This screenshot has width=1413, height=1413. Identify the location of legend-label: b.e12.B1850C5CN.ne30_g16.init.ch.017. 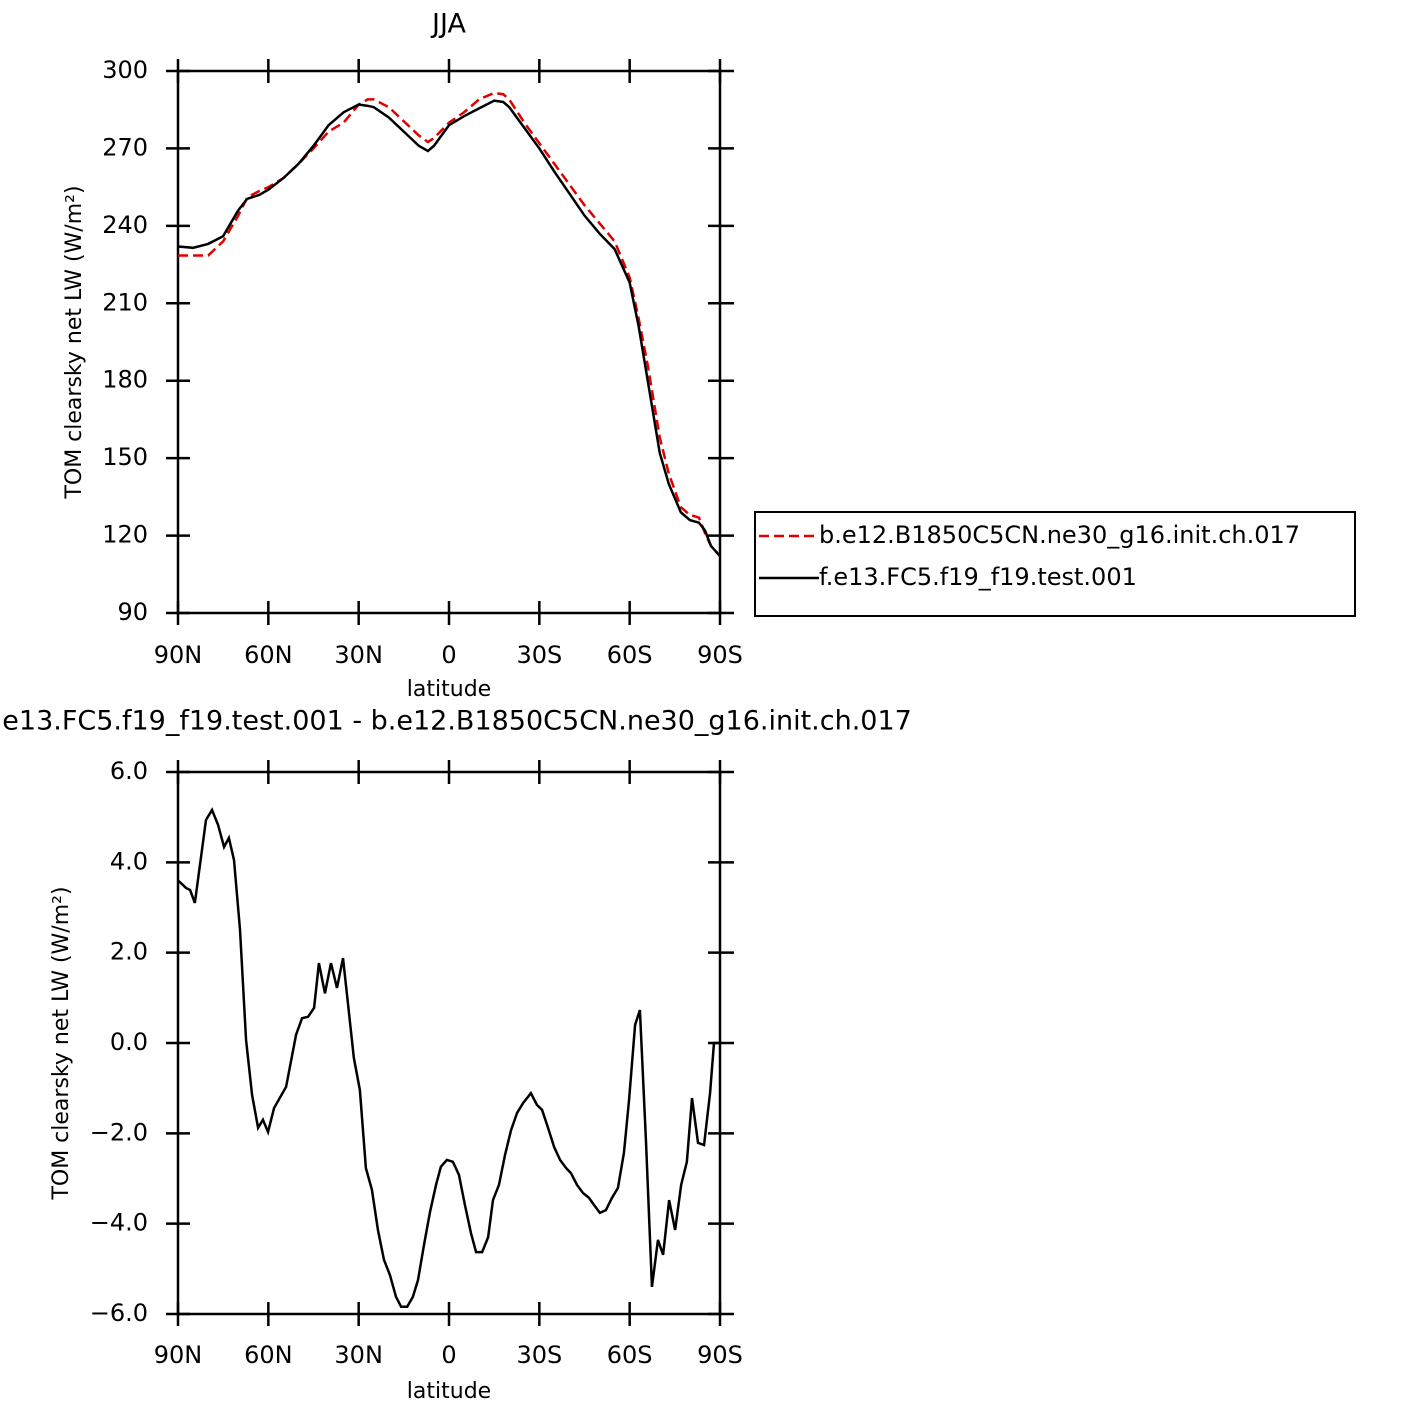
(1059, 535).